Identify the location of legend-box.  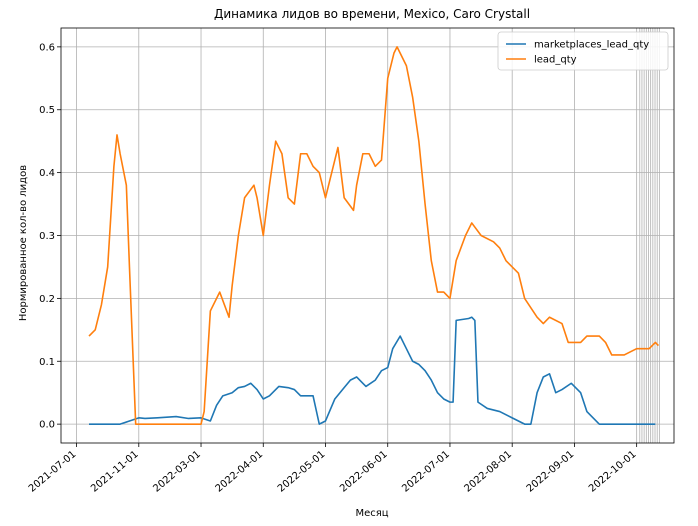
(583, 51).